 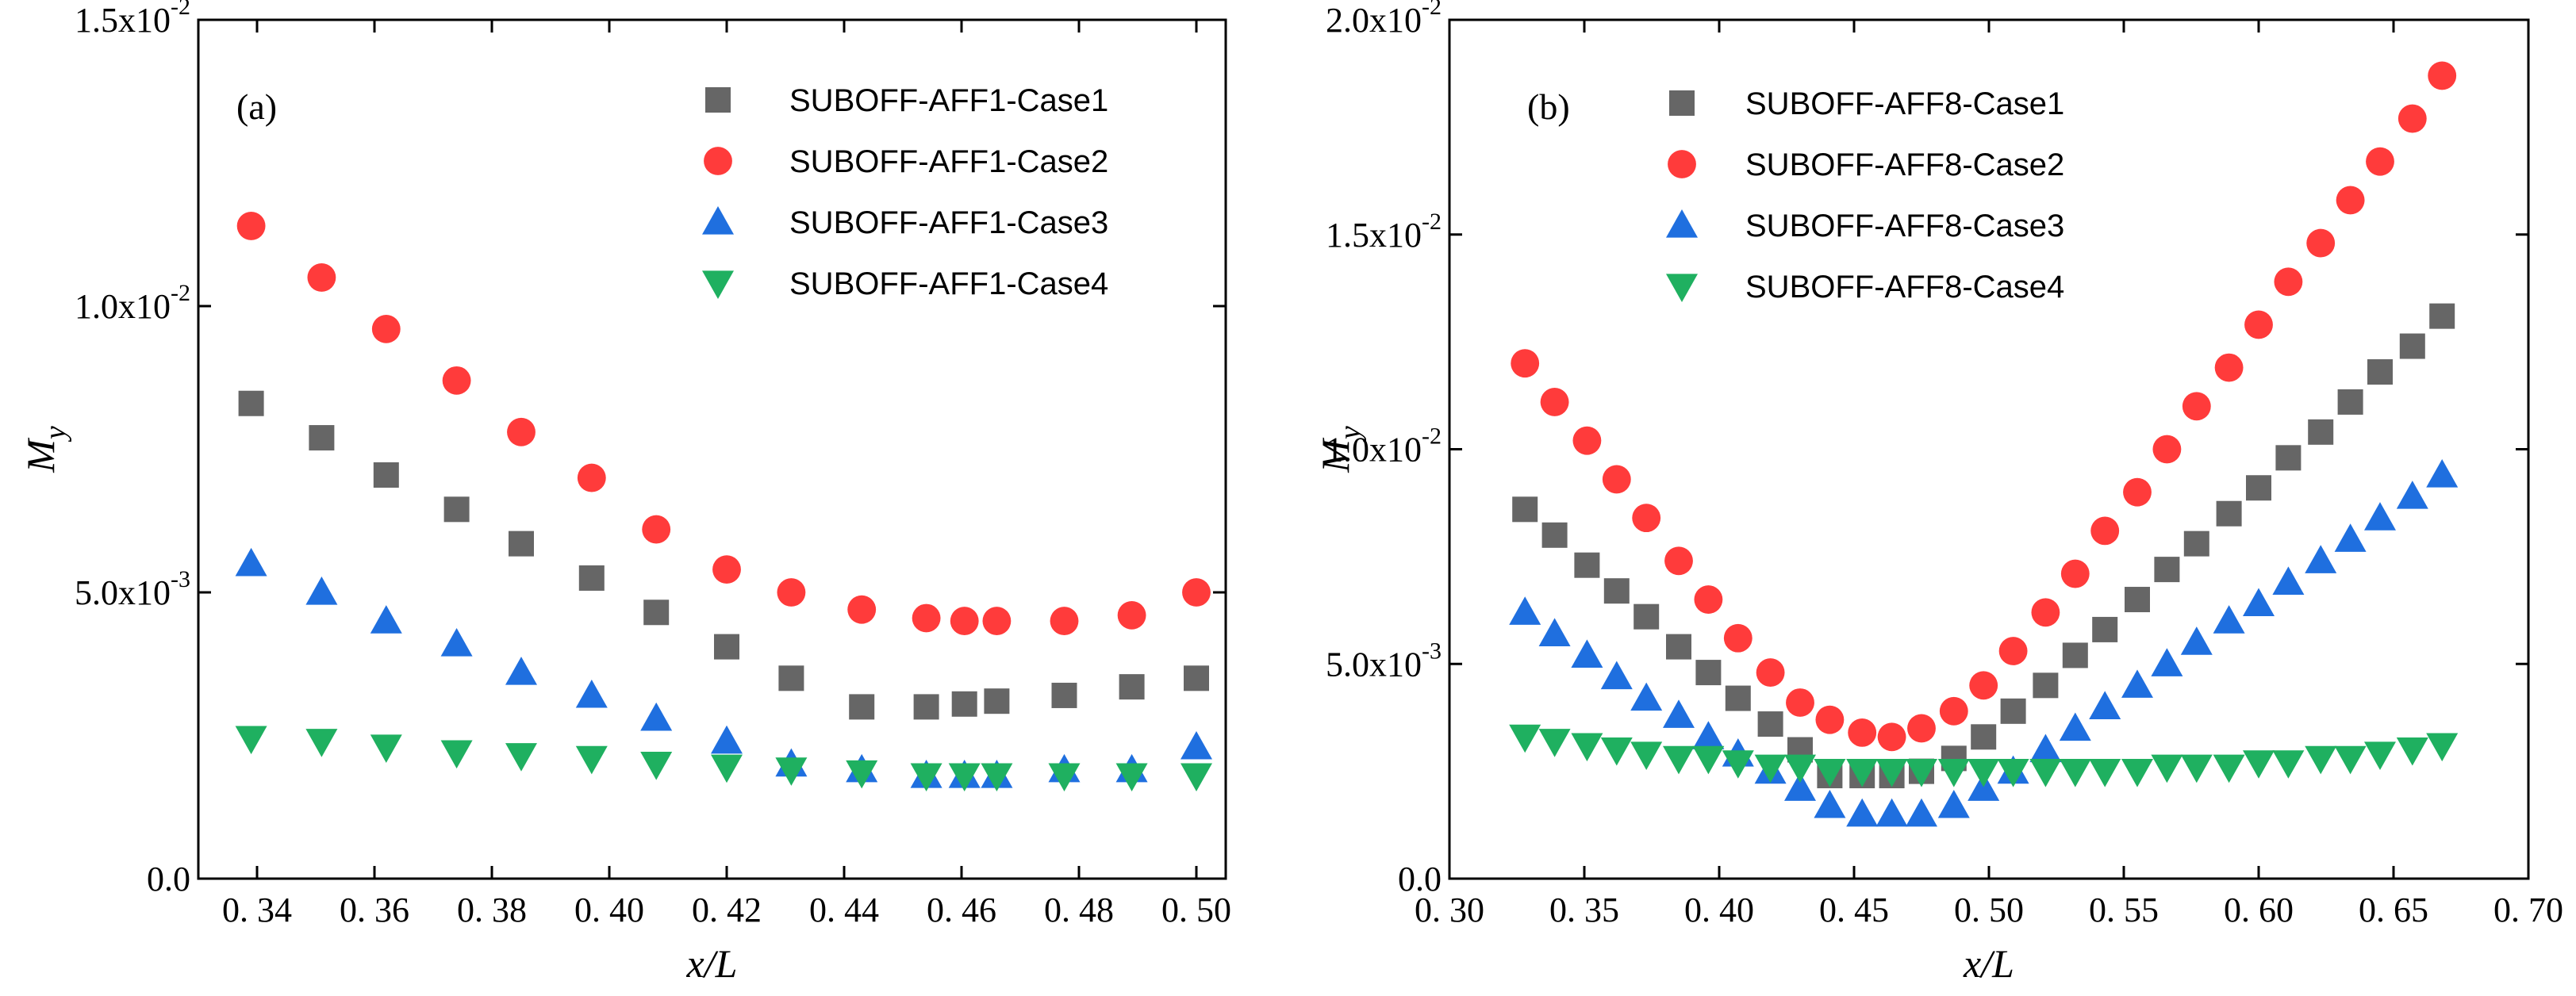 I want to click on legend-label: SUBOFF-AFF1-Case1, so click(x=948, y=100).